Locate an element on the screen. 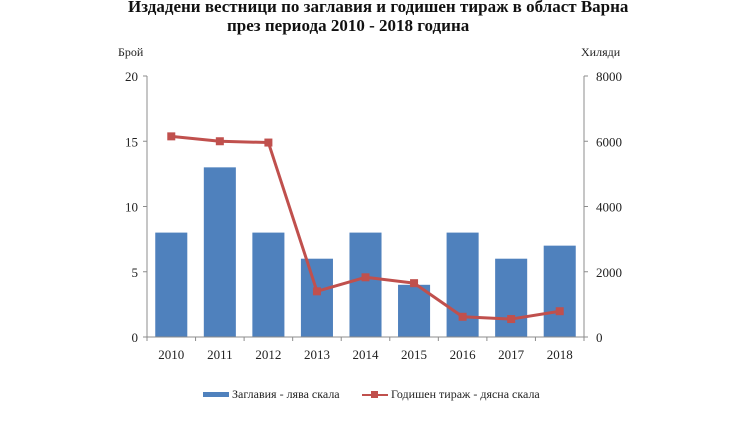  legend-item-line: Годишен тираж - дясна скала is located at coordinates (451, 394).